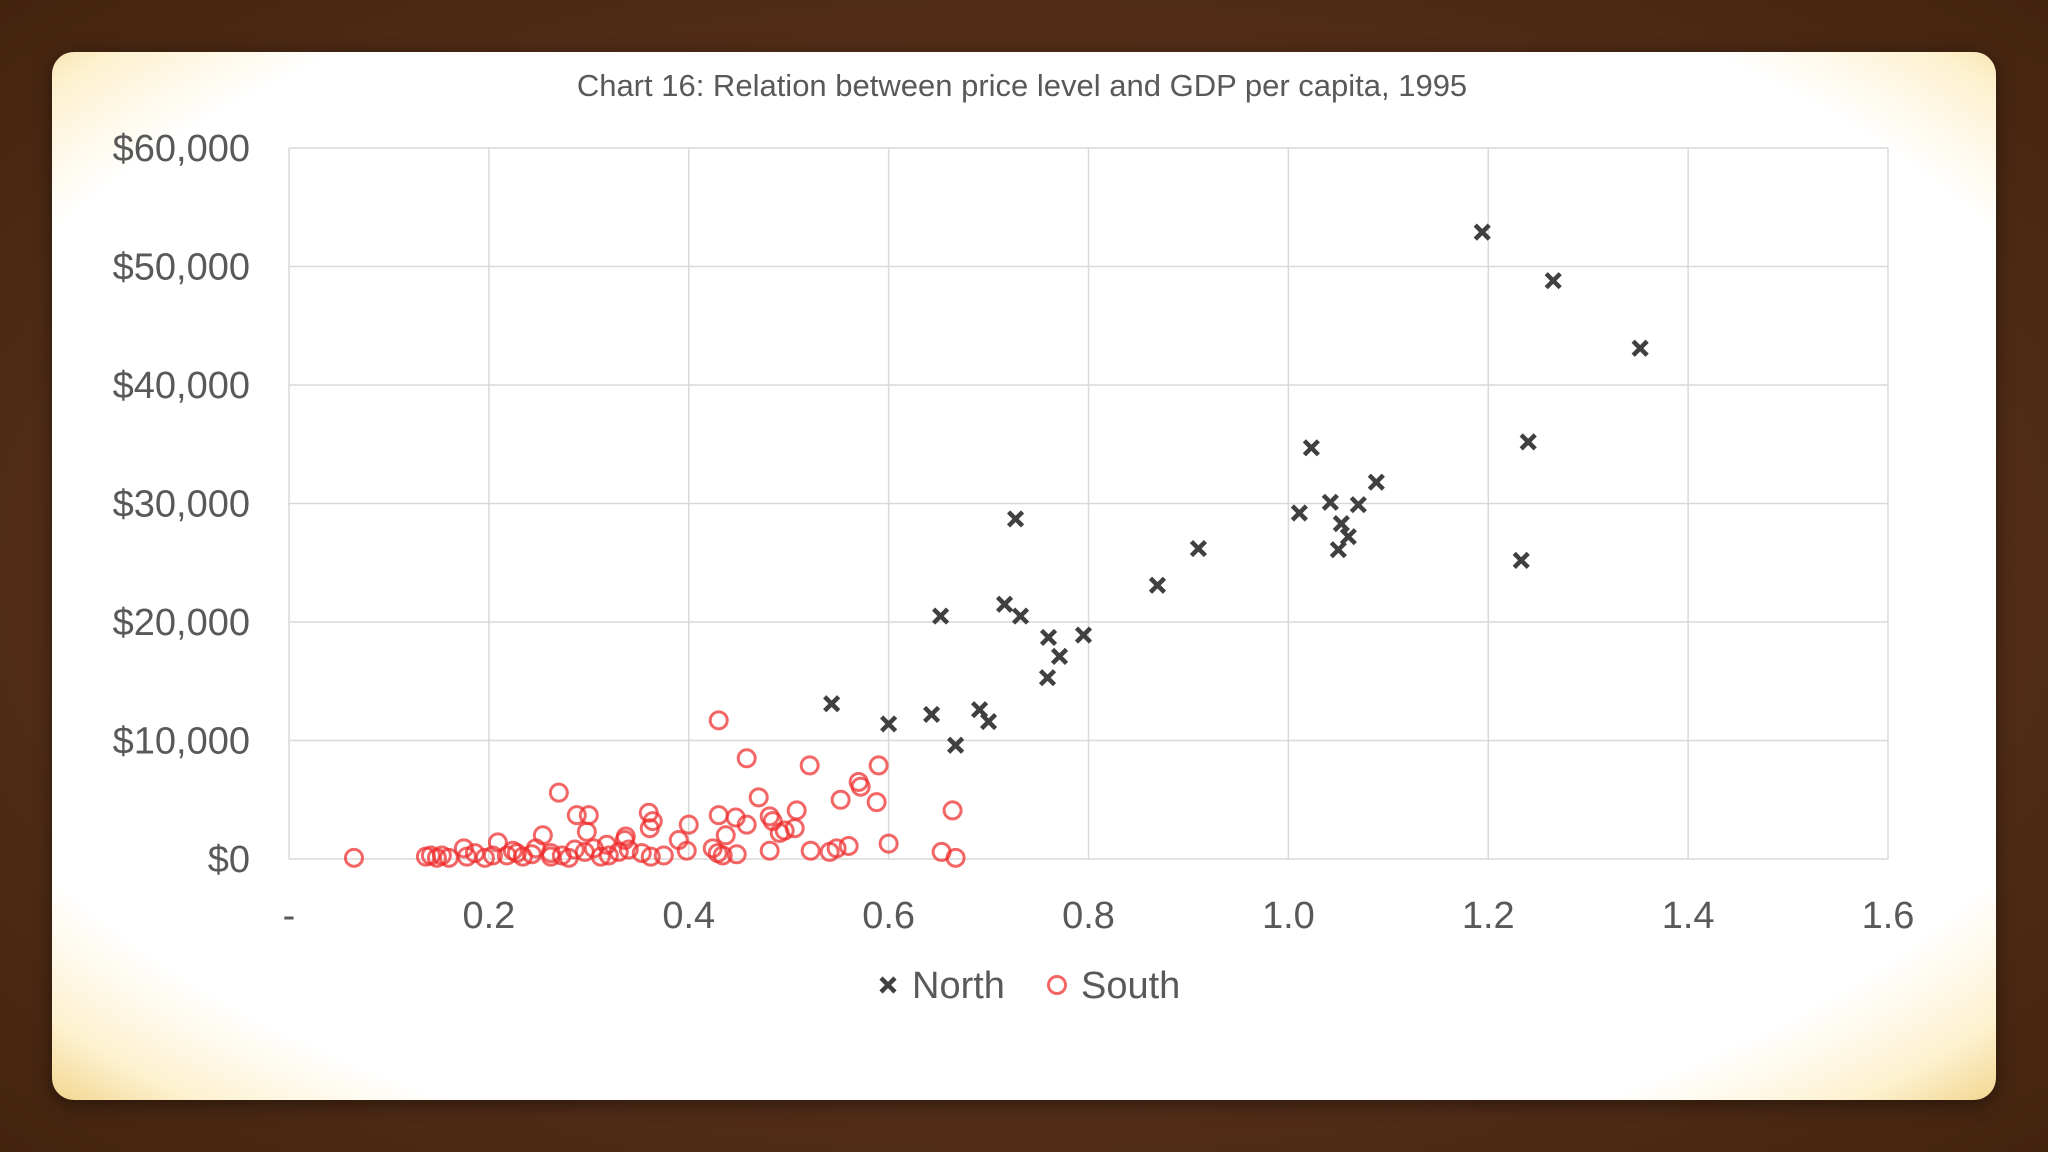  Describe the element at coordinates (888, 916) in the screenshot. I see `x-tick-label: 0.6` at that location.